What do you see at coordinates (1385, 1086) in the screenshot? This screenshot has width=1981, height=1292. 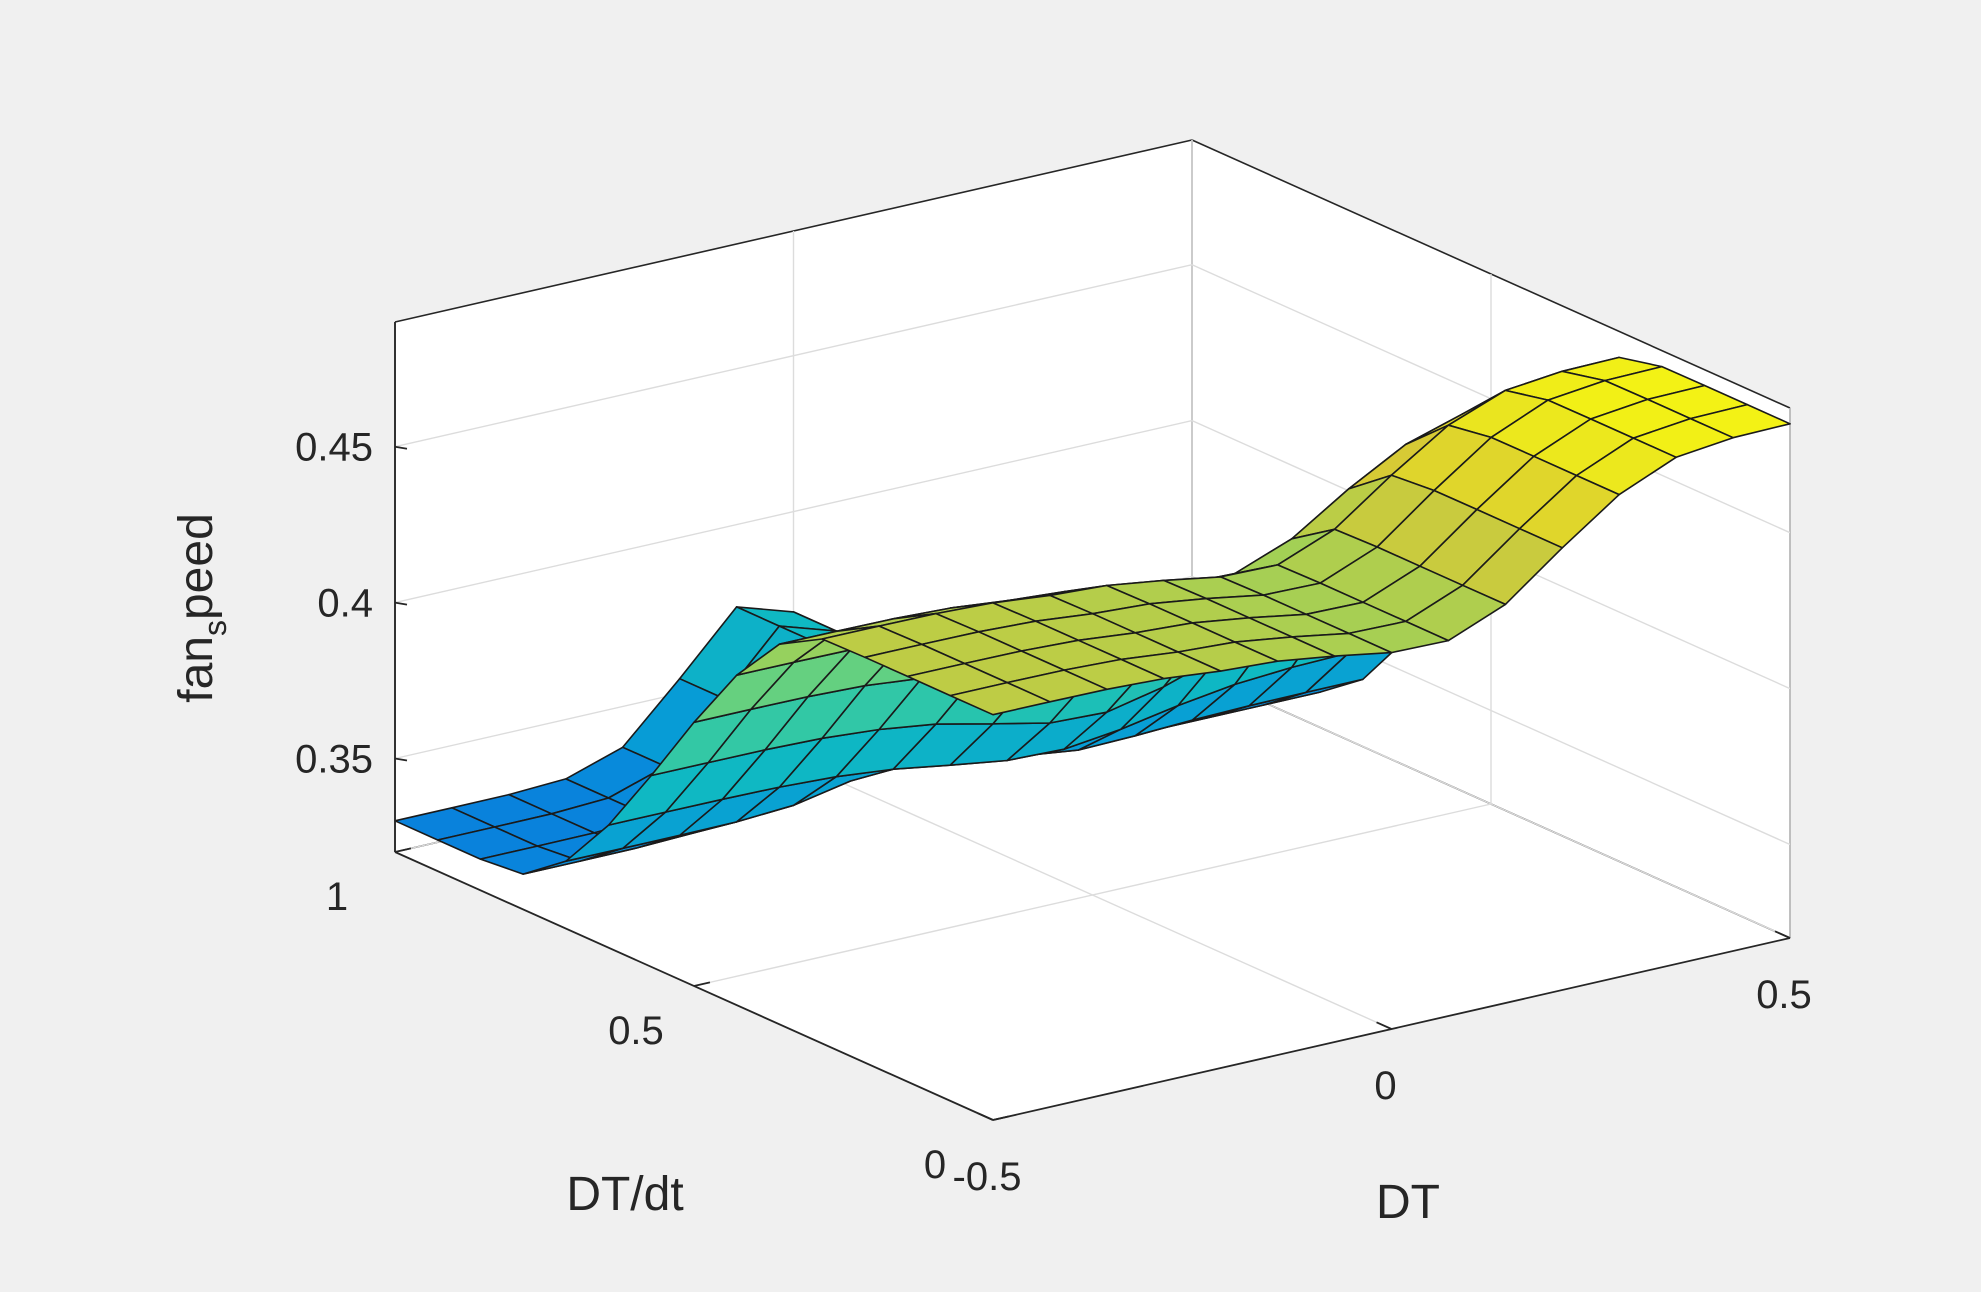 I see `x-tick-label: 0` at bounding box center [1385, 1086].